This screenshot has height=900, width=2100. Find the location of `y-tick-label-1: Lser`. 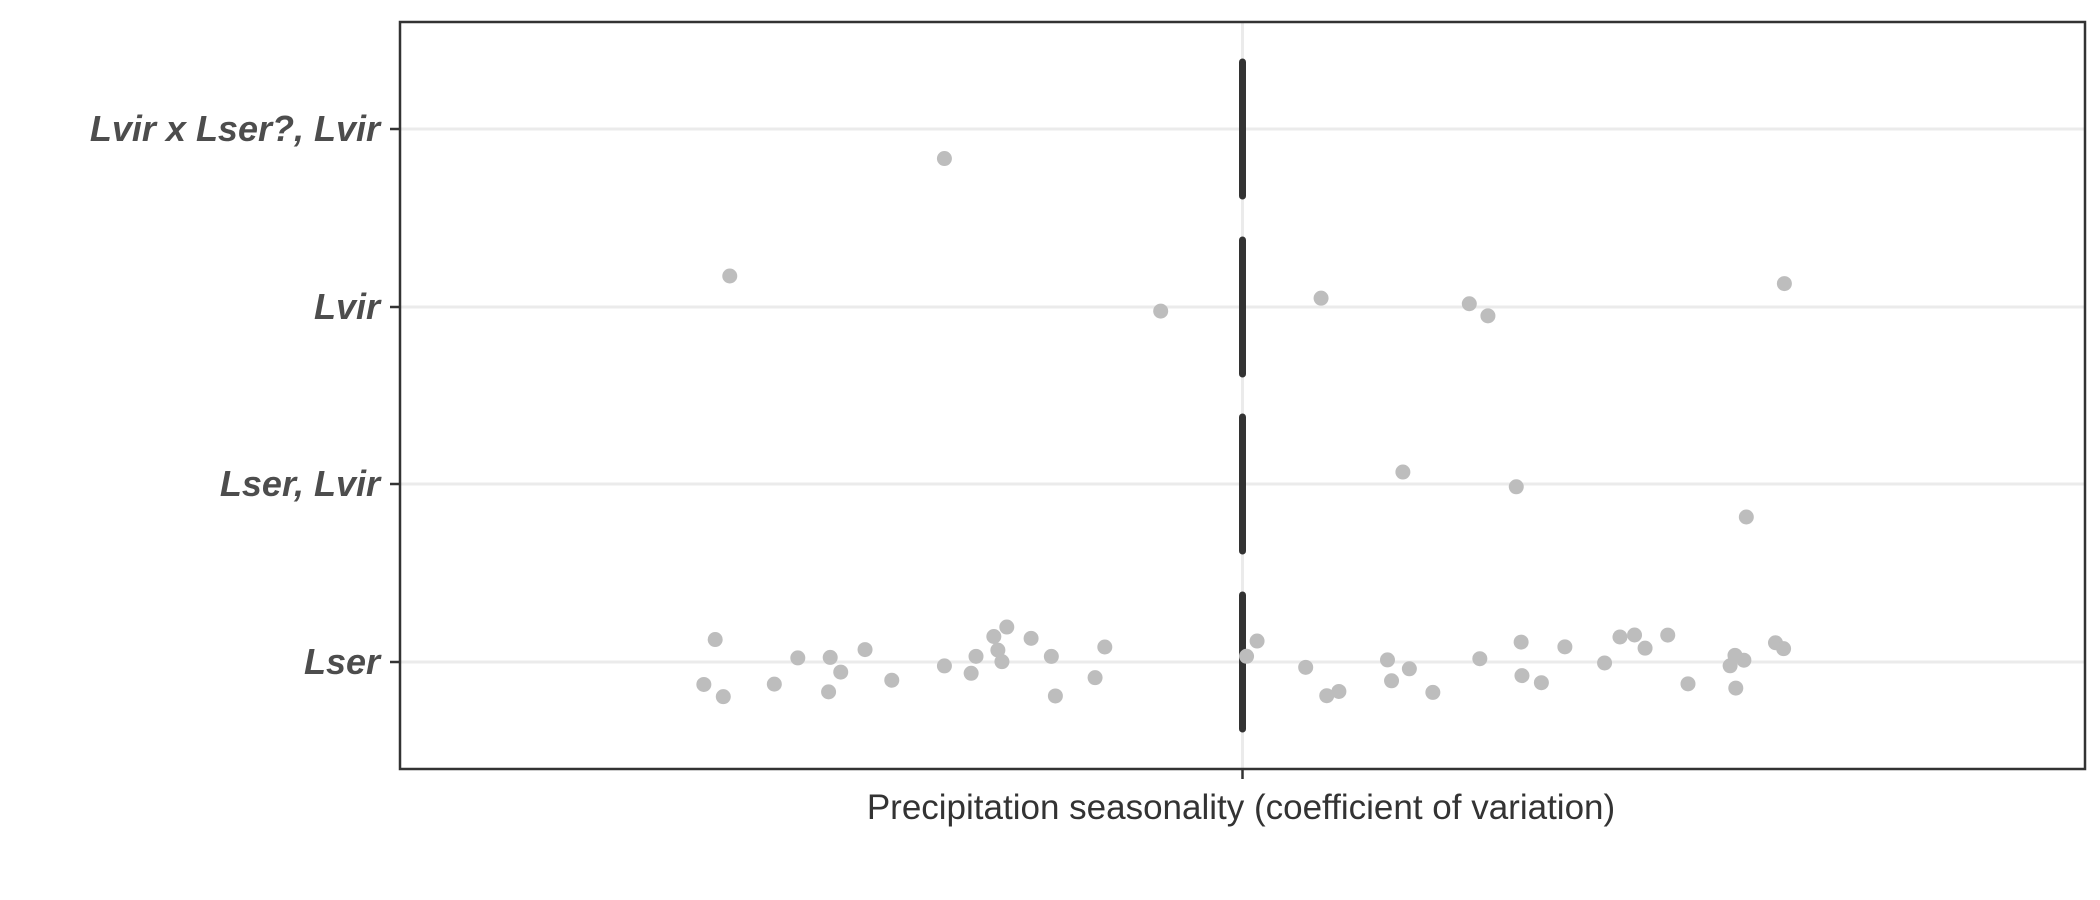

y-tick-label-1: Lser is located at coordinates (343, 661).